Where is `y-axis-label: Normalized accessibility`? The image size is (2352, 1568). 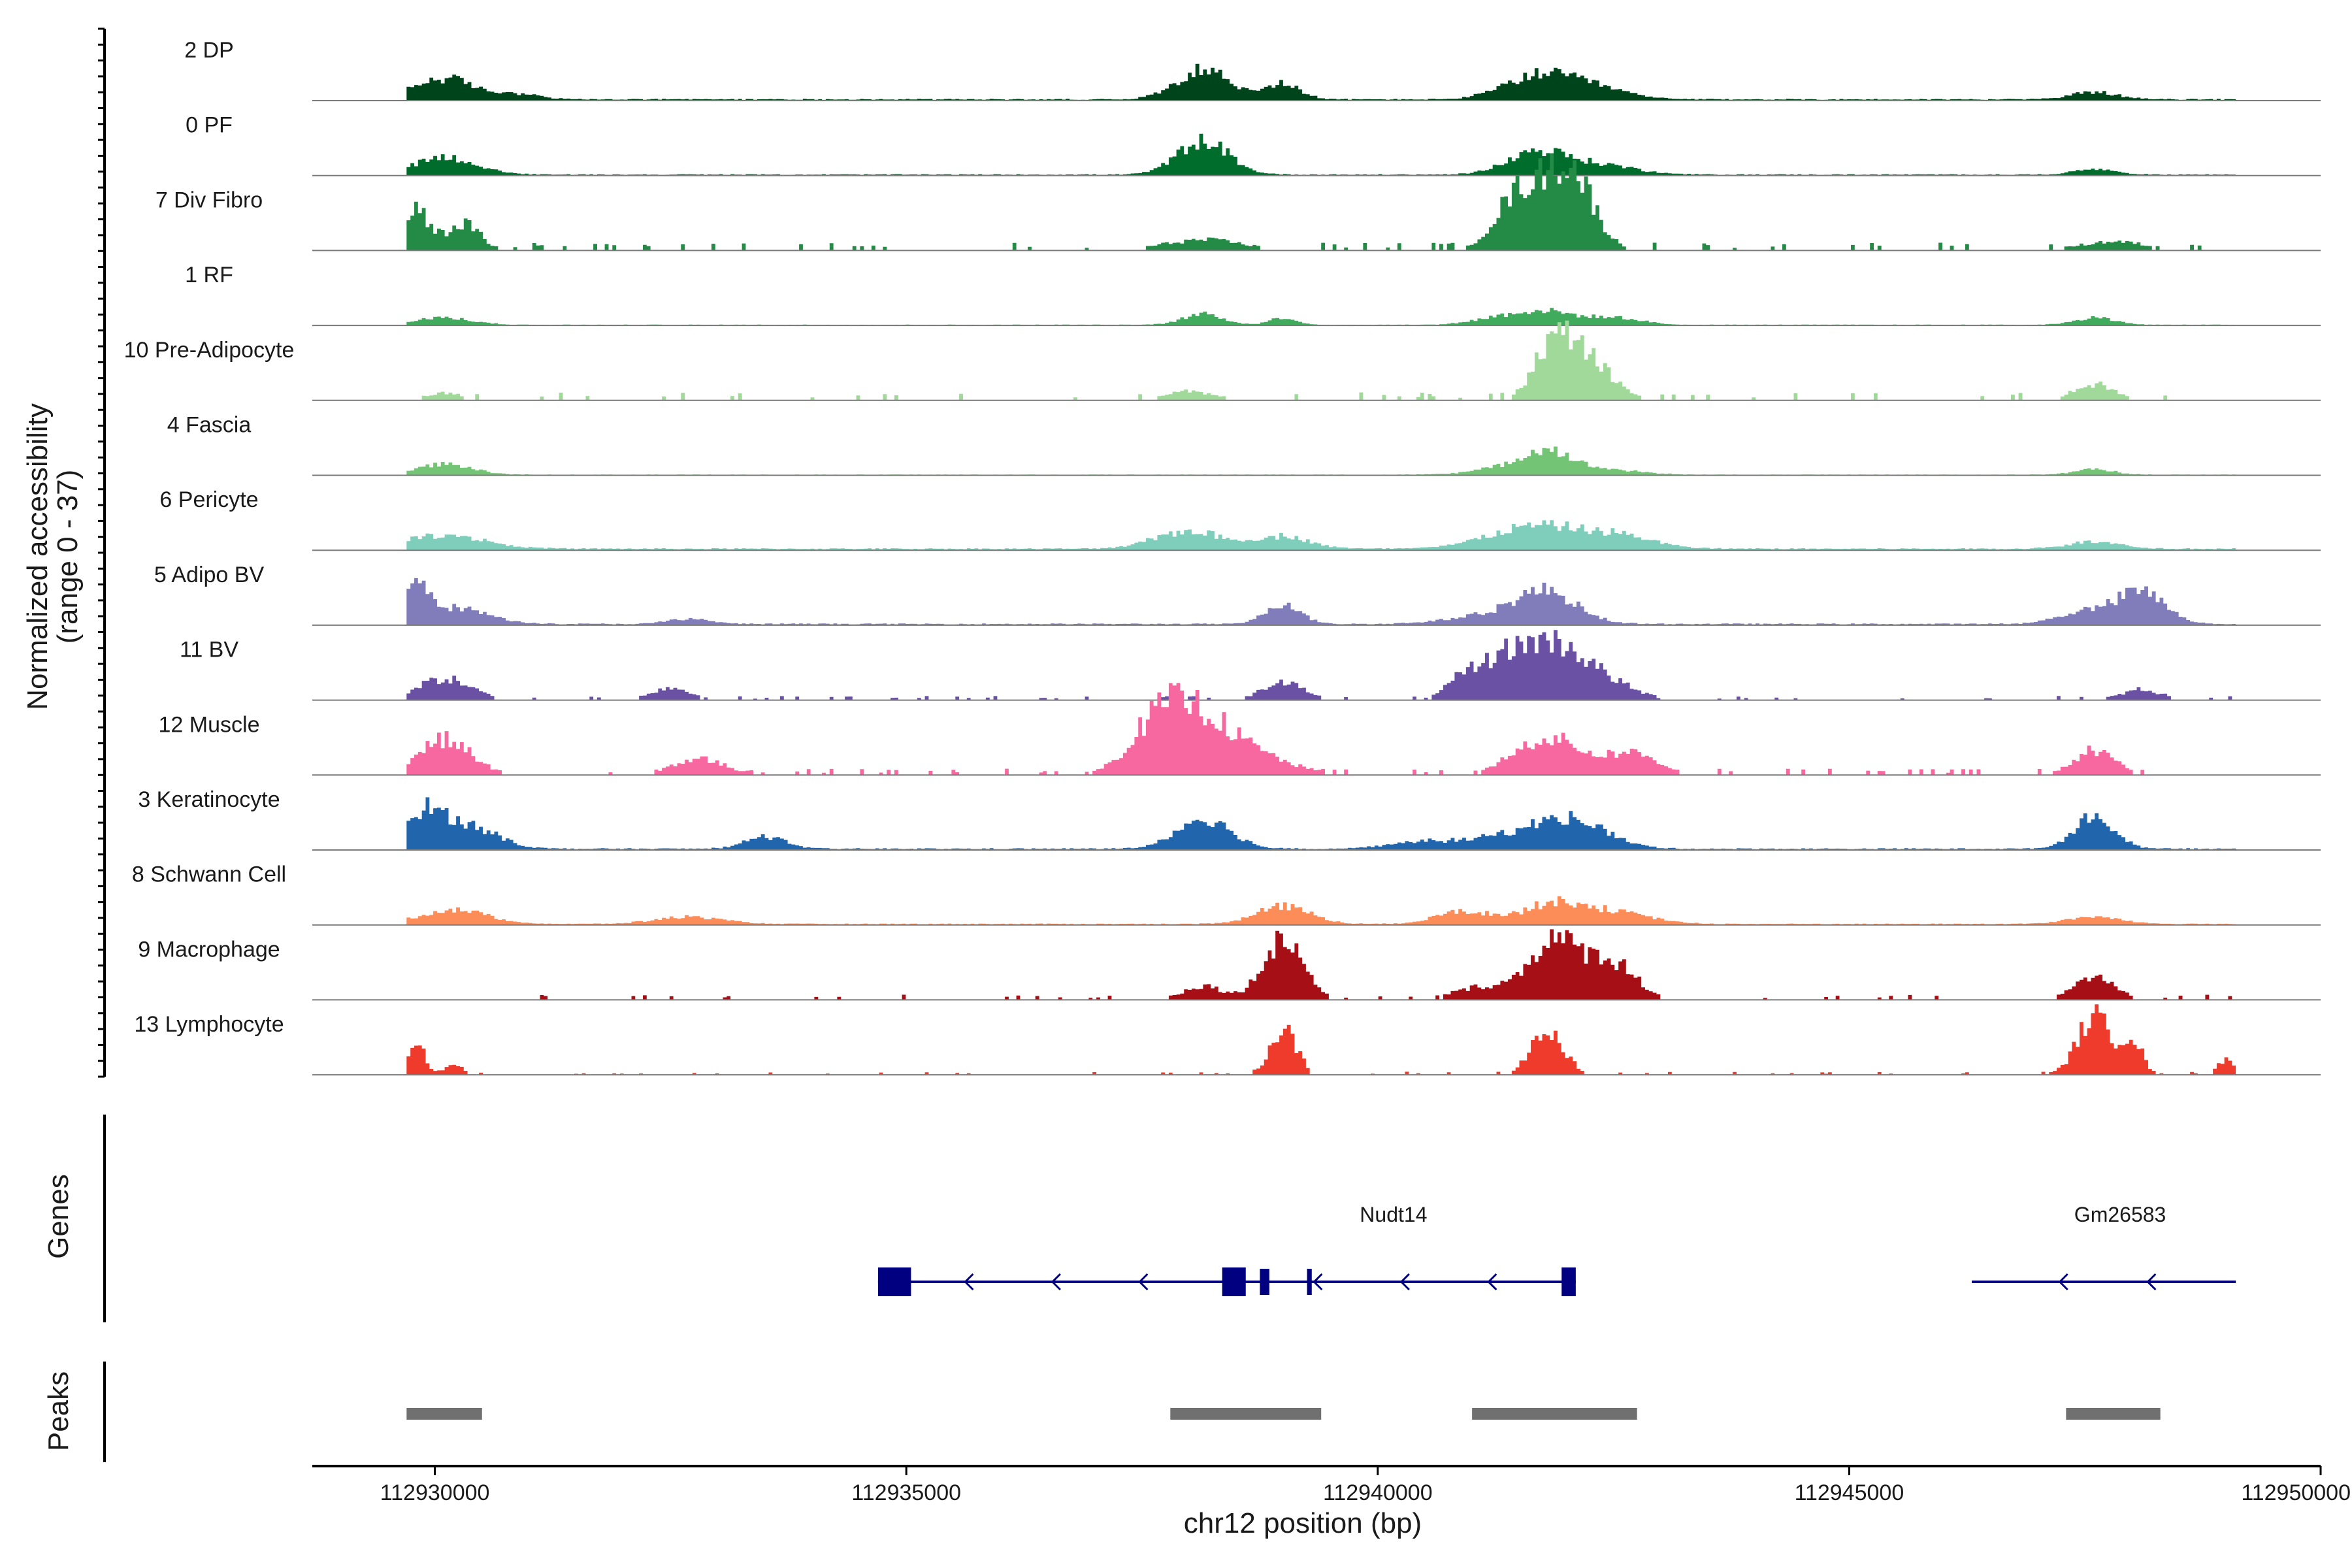 y-axis-label: Normalized accessibility is located at coordinates (38, 556).